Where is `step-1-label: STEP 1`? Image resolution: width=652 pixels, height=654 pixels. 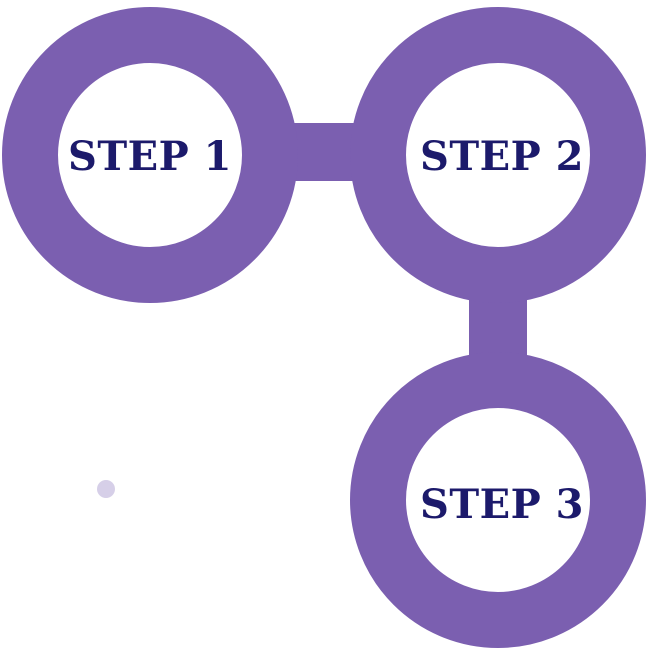
step-1-label: STEP 1 is located at coordinates (150, 156).